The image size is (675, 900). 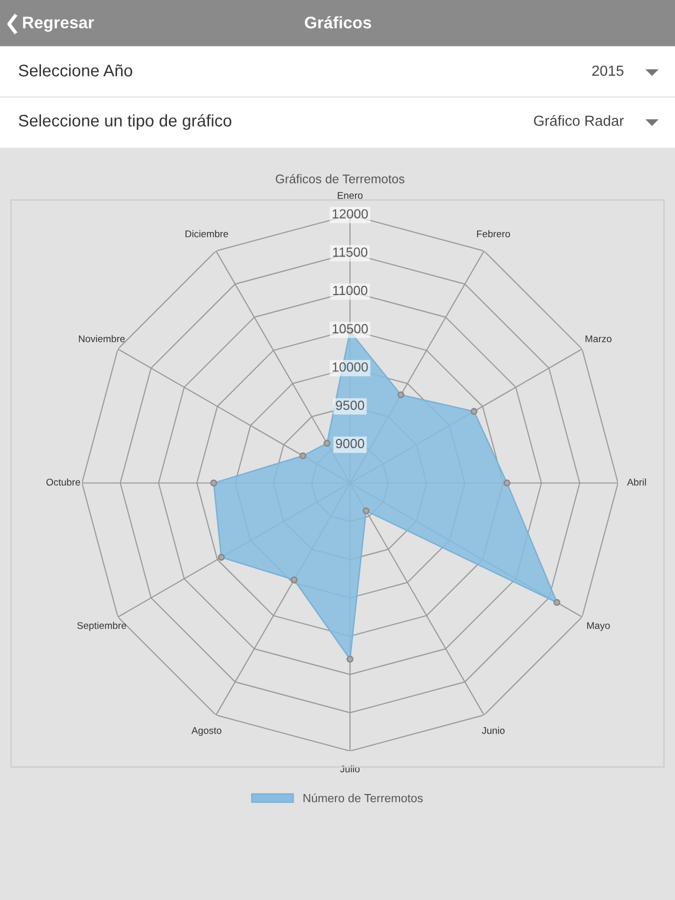 I want to click on spoke-label: Marzo, so click(x=599, y=338).